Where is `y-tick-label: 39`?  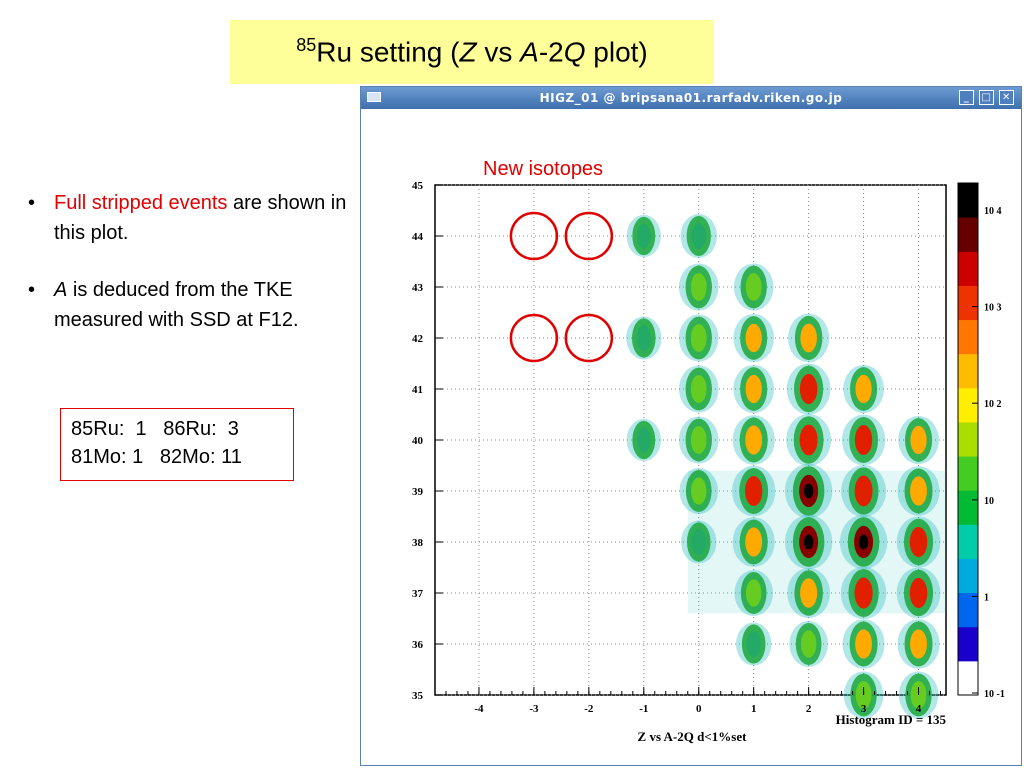
y-tick-label: 39 is located at coordinates (418, 492).